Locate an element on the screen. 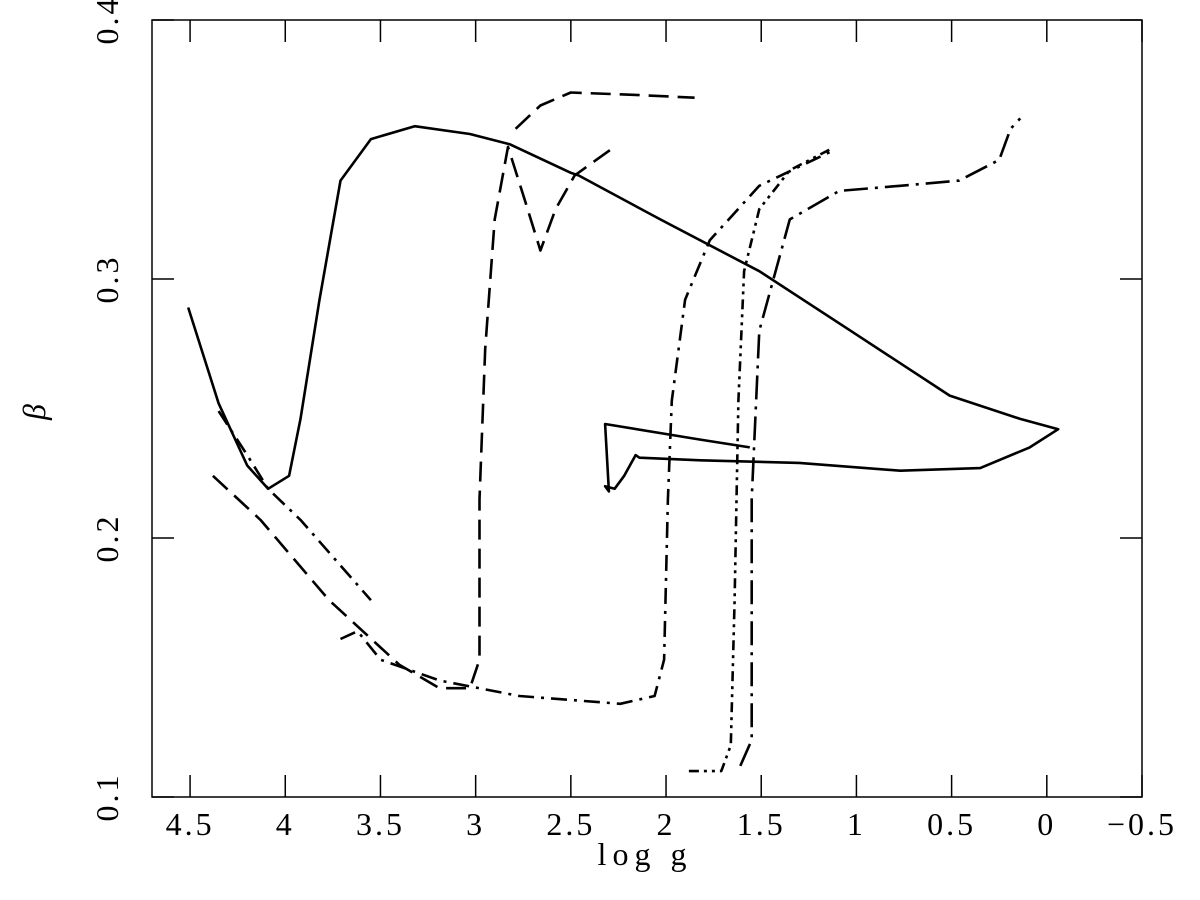 The height and width of the screenshot is (900, 1200). x-axis-label: log g is located at coordinates (645, 854).